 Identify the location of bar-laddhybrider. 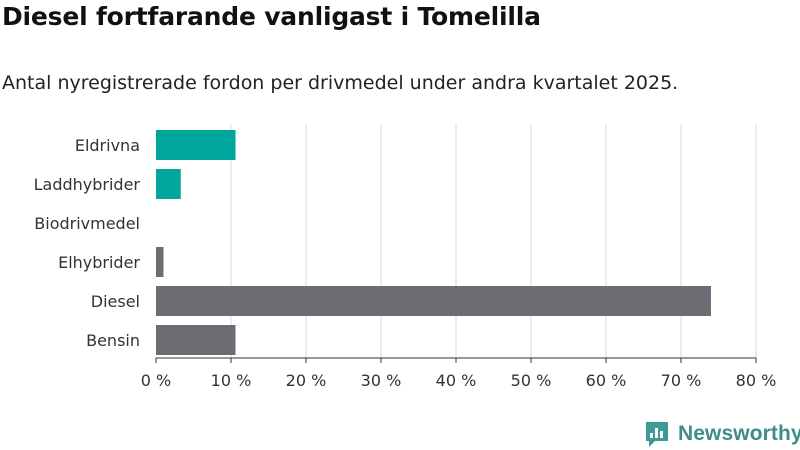
(168, 184).